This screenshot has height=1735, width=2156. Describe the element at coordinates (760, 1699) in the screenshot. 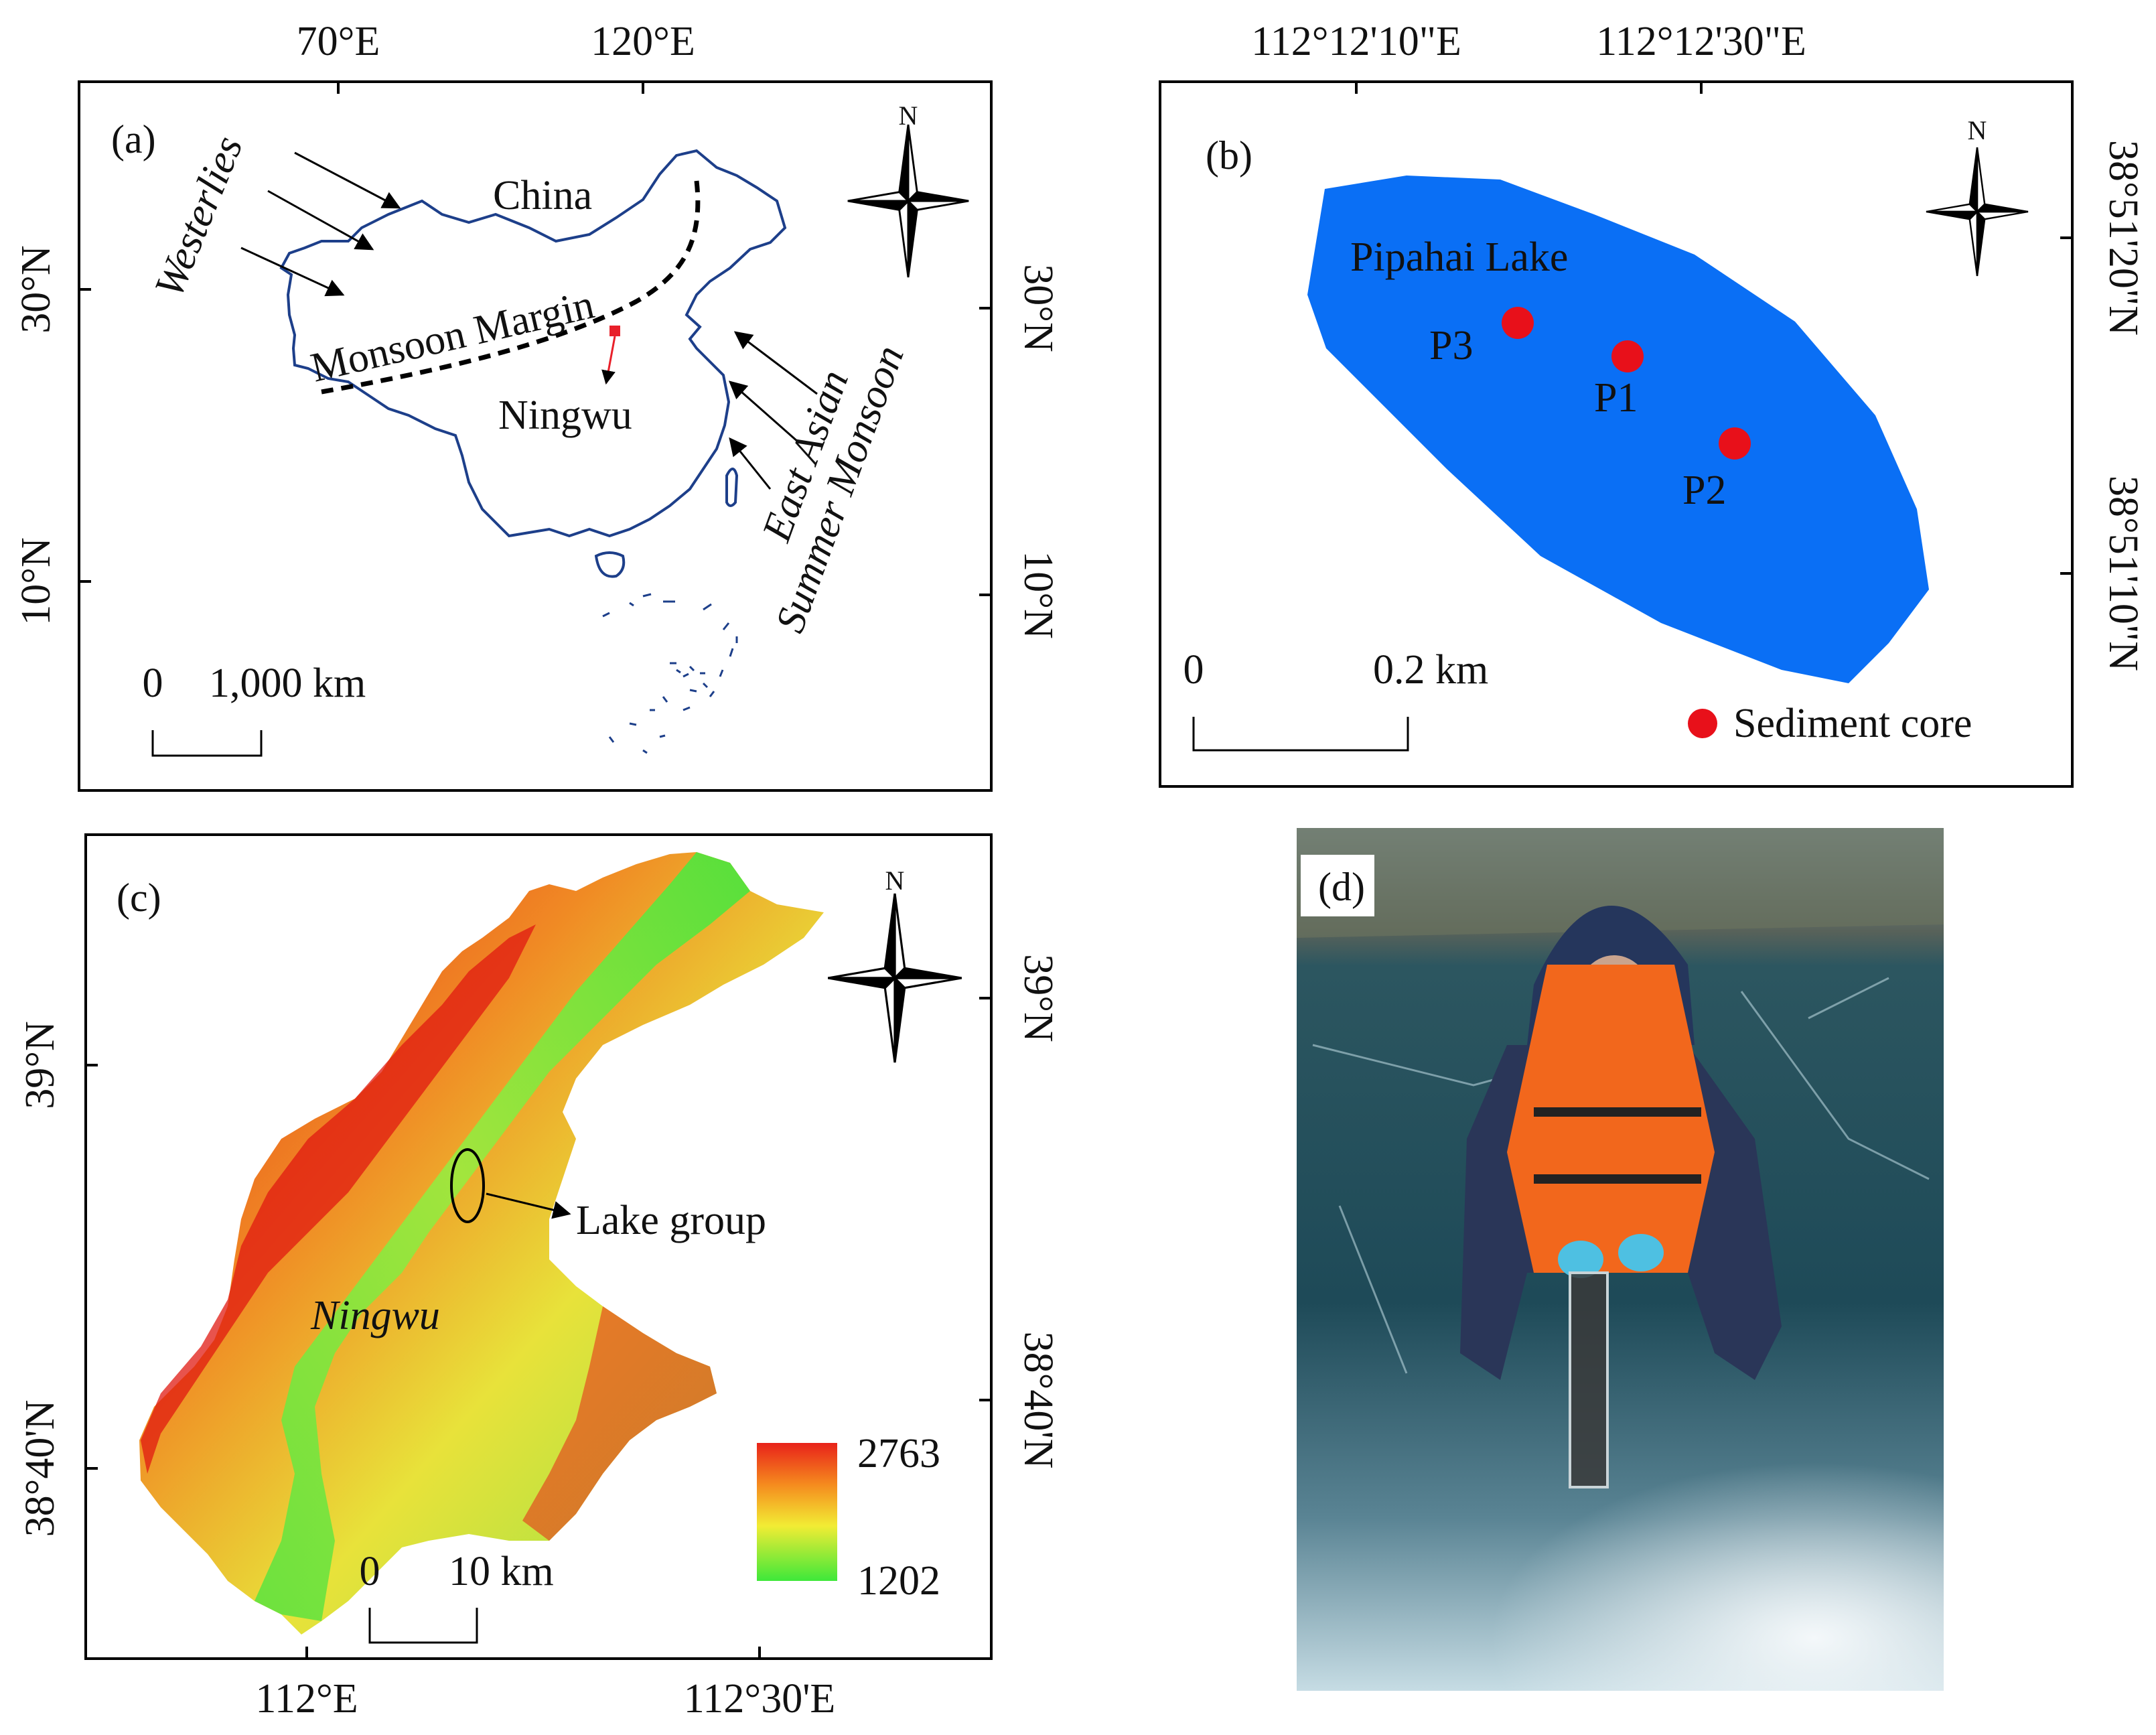

I see `panel-c-bottom-tick-11230e: 112°30'E` at that location.